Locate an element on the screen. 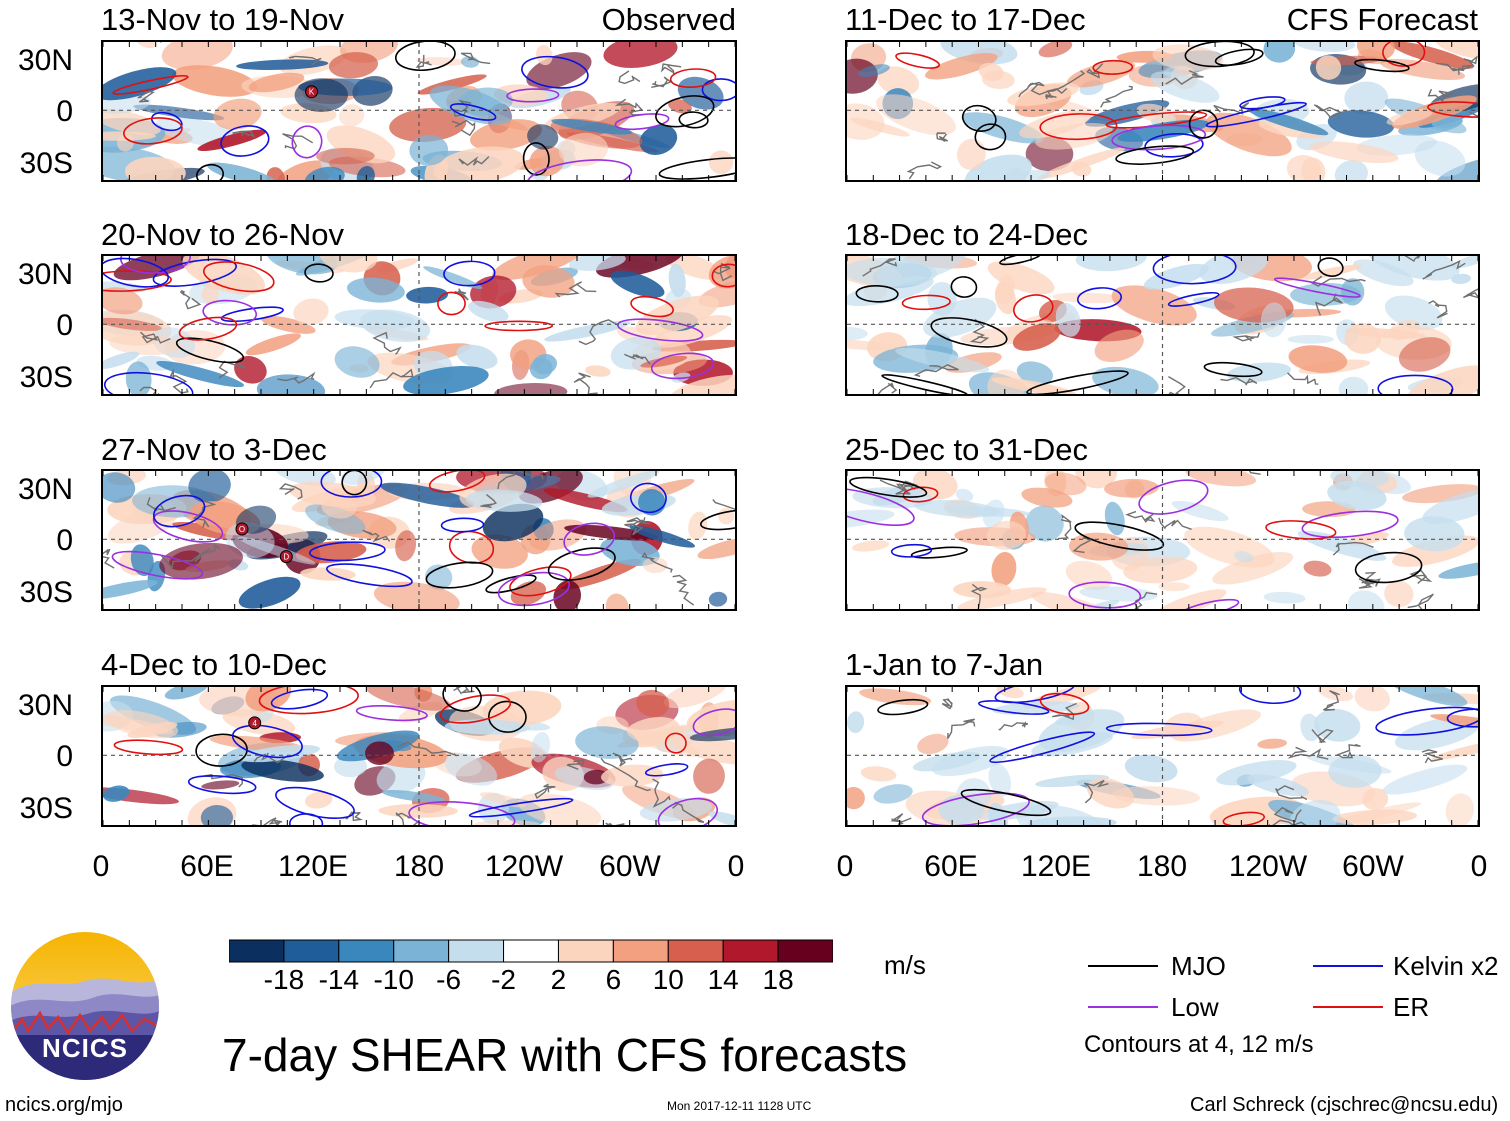 This screenshot has width=1510, height=1121. footer-url: ncics.org/mjo is located at coordinates (64, 1105).